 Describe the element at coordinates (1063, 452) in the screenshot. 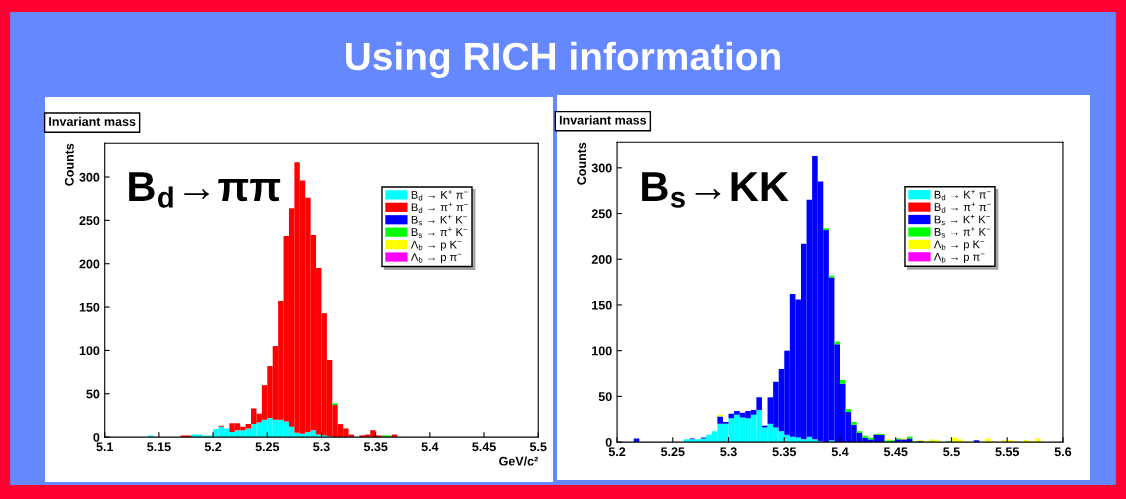

I see `x-tick-label: 5.6` at that location.